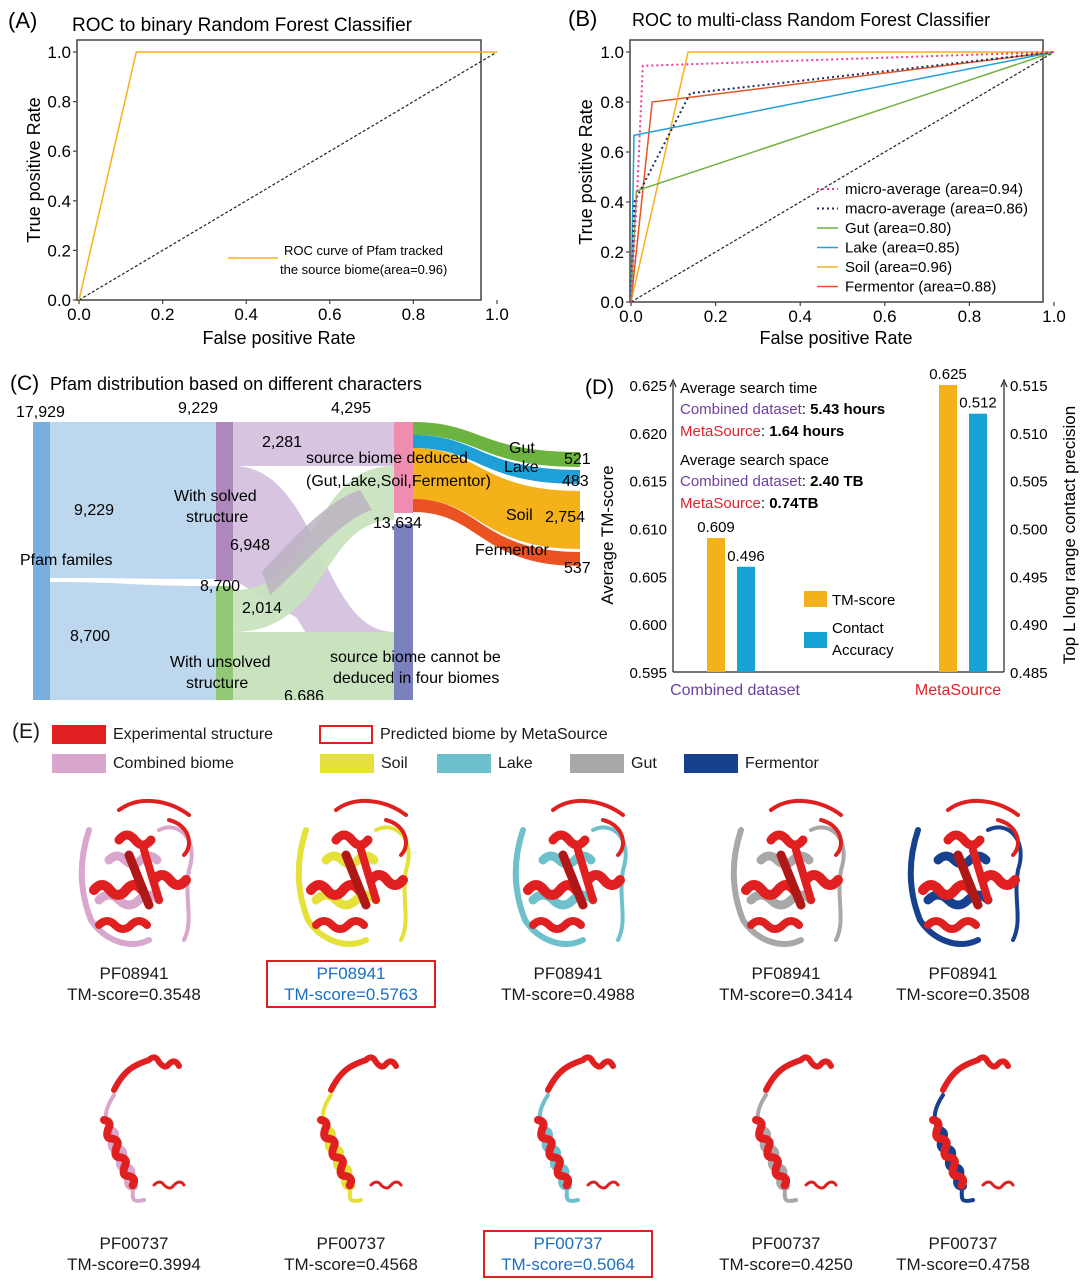  I want to click on legend-label: Lake (area=0.85), so click(902, 248).